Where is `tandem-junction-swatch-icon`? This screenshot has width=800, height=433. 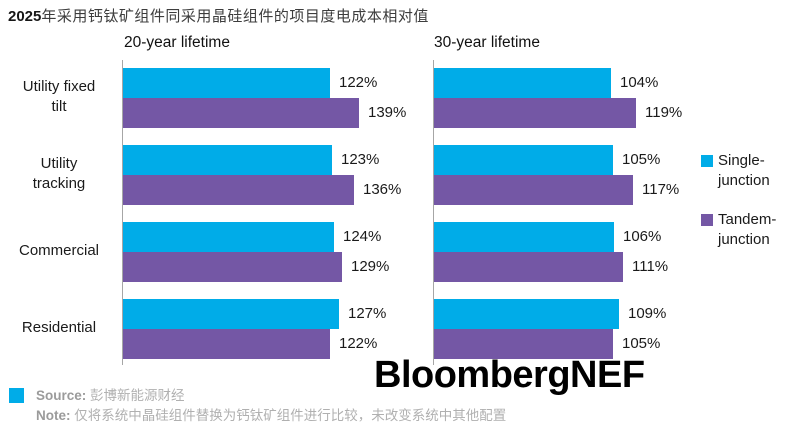 tandem-junction-swatch-icon is located at coordinates (707, 220).